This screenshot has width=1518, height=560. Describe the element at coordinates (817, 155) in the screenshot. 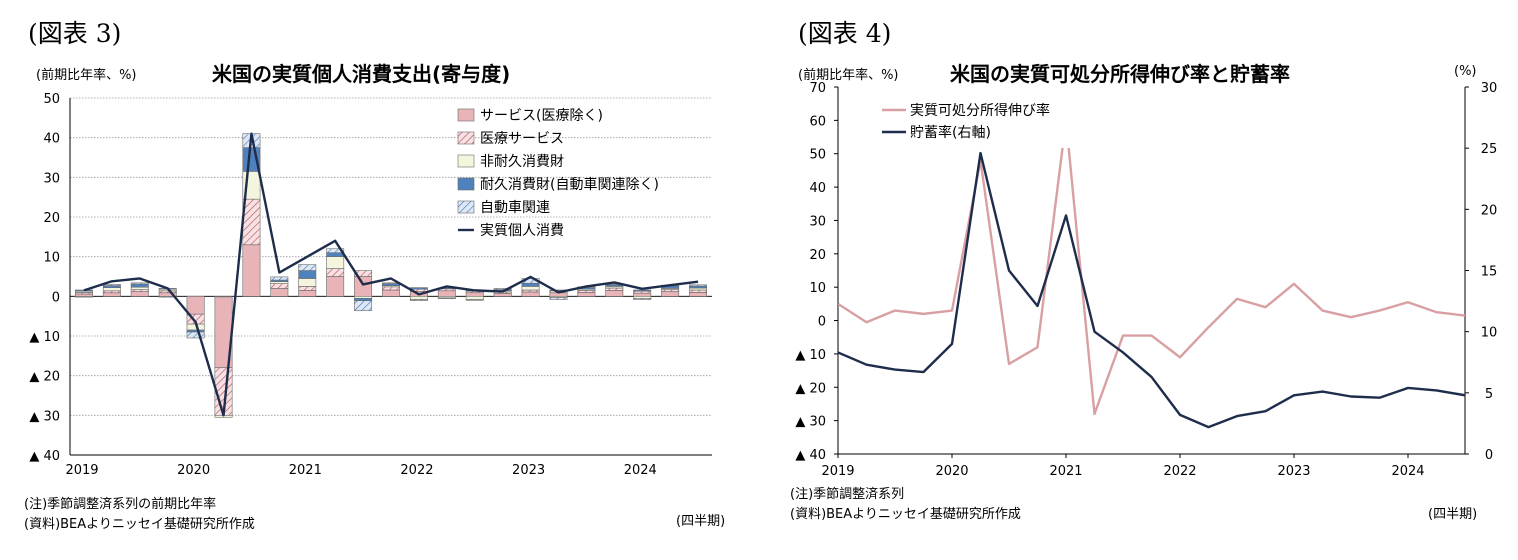

I see `y-tick-label: 50` at that location.